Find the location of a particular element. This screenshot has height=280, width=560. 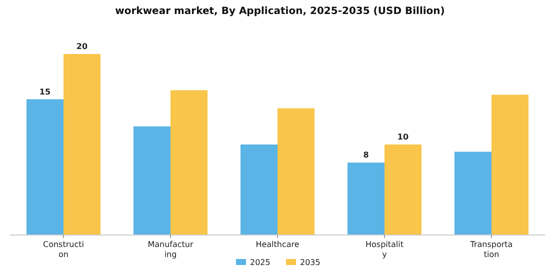

x-tick-label: Construction is located at coordinates (63, 249).